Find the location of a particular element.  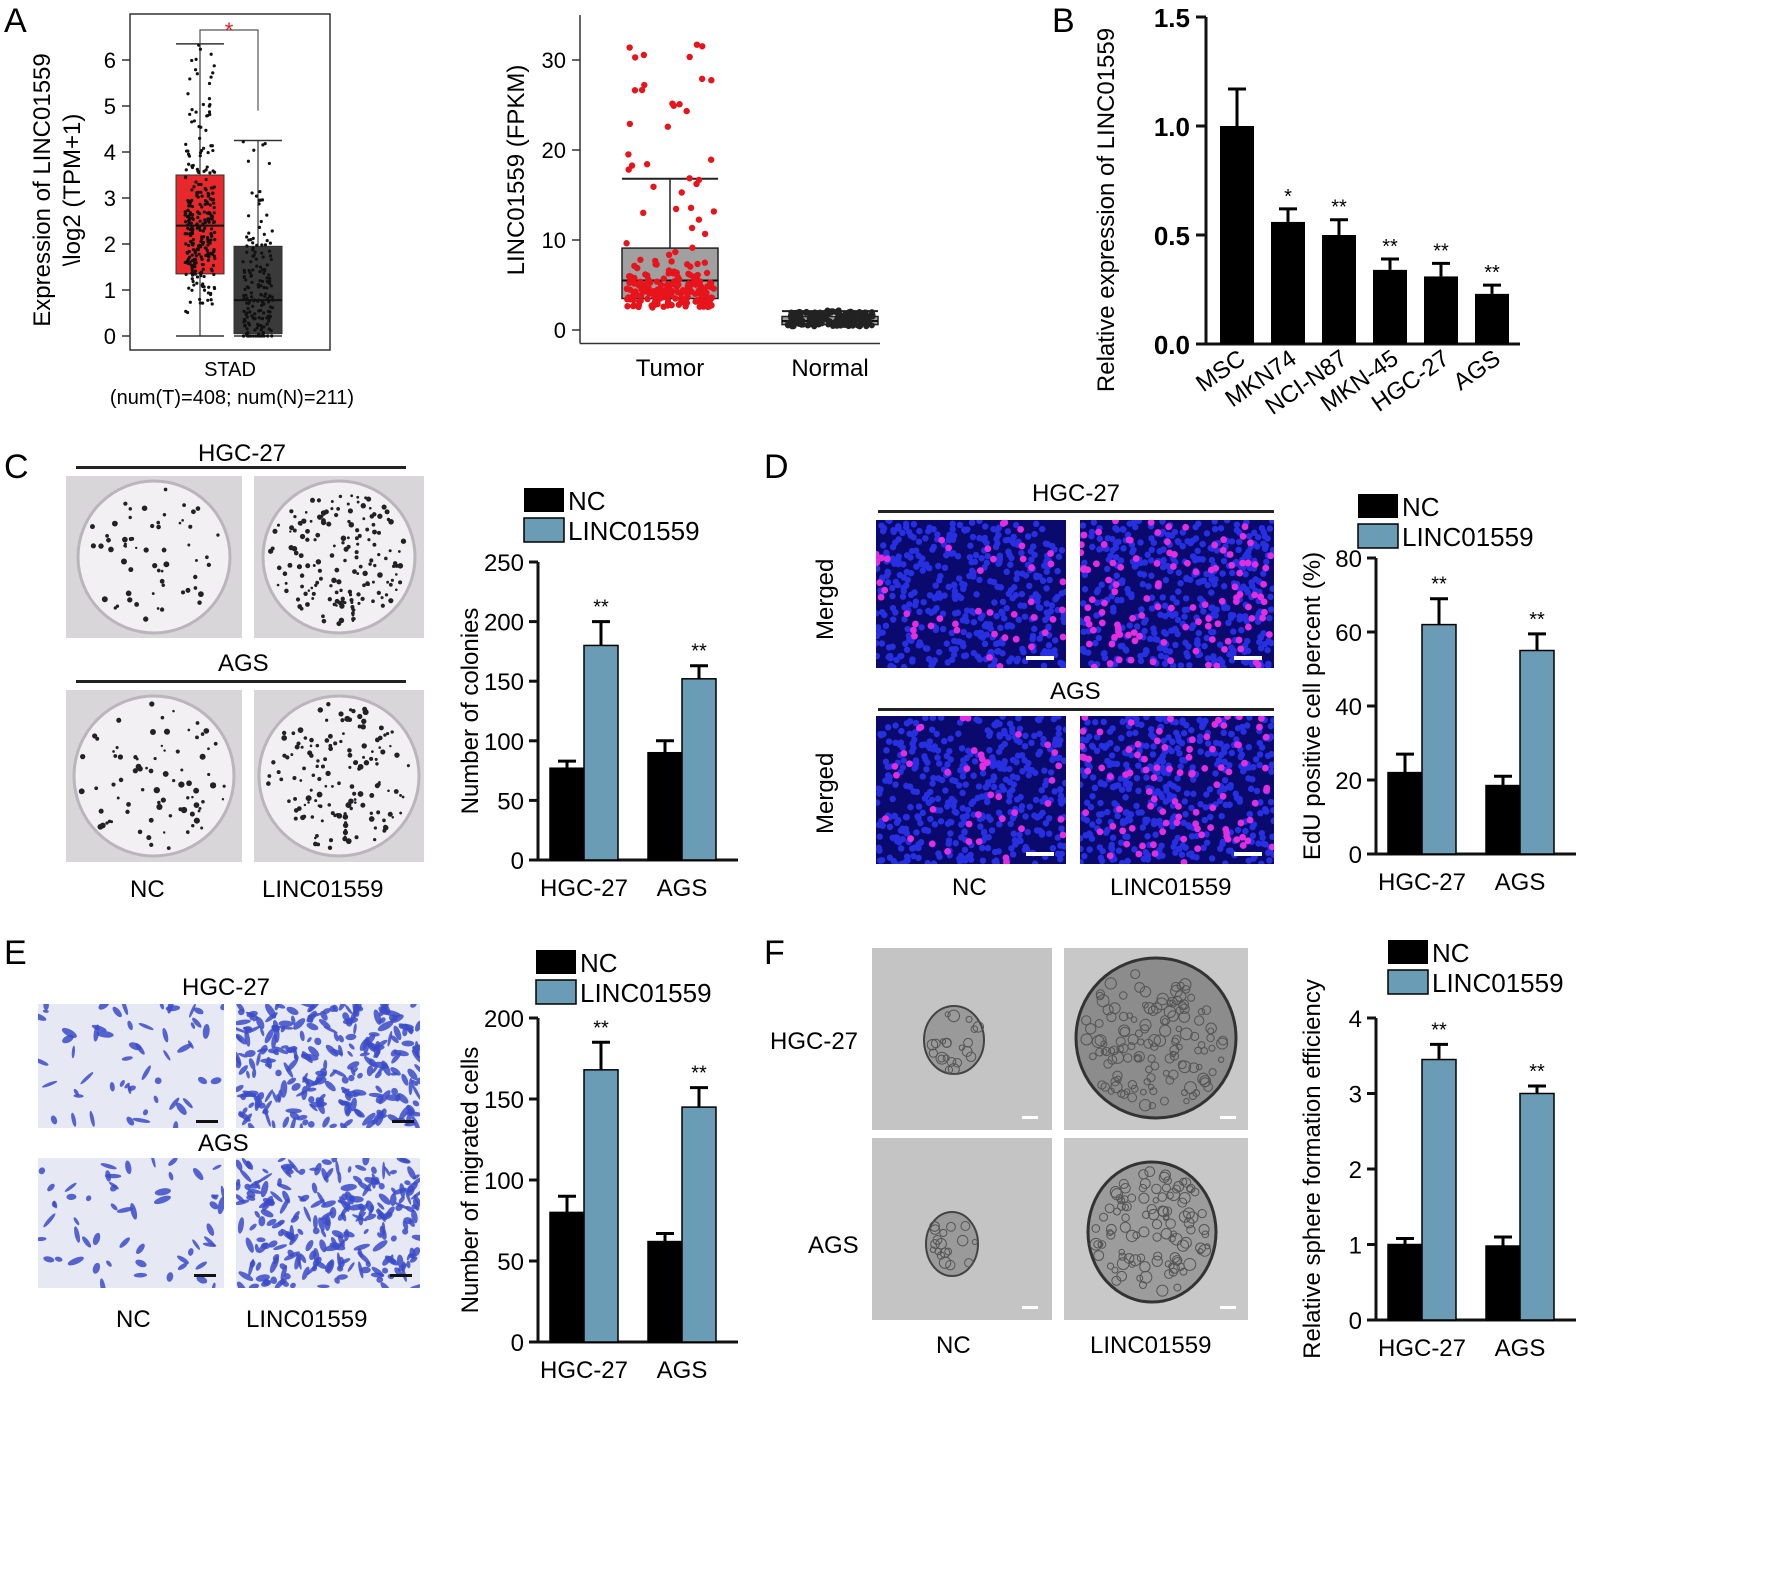

sphere-image-ags-nc is located at coordinates (962, 1229).